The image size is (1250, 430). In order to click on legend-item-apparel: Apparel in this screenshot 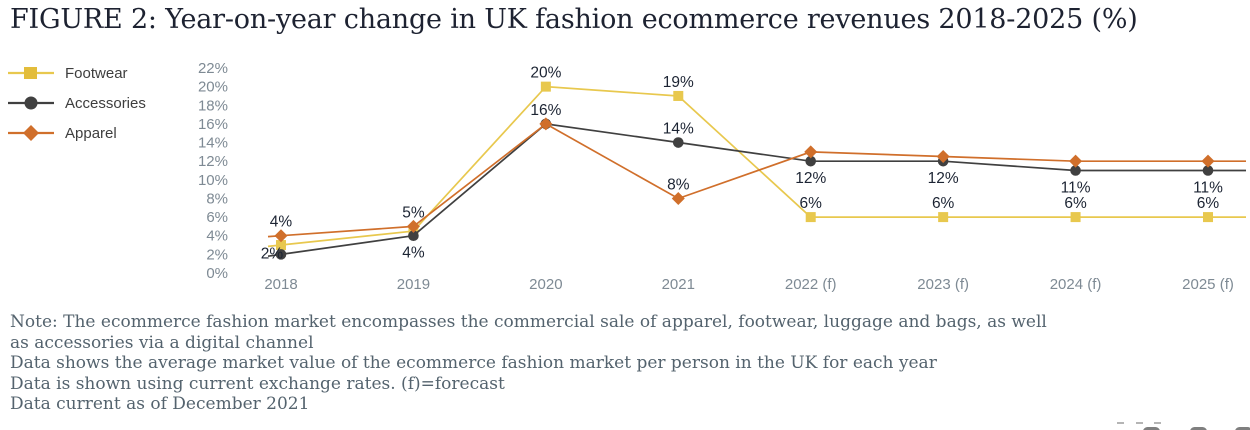, I will do `click(77, 133)`.